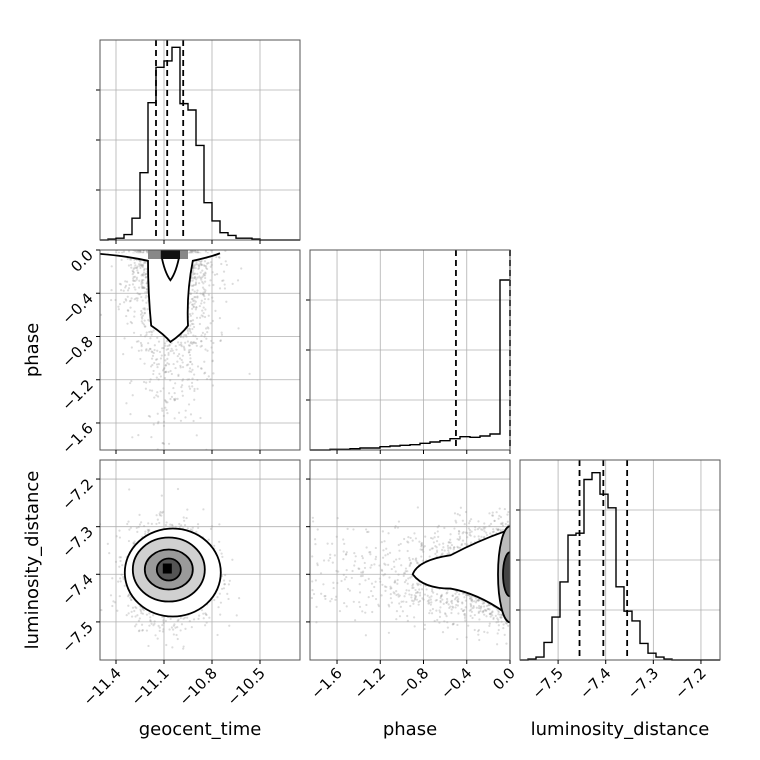 The height and width of the screenshot is (760, 760). What do you see at coordinates (179, 352) in the screenshot?
I see `panel-geocent-phase: −1.6−1.2−0.8−0.40.0` at bounding box center [179, 352].